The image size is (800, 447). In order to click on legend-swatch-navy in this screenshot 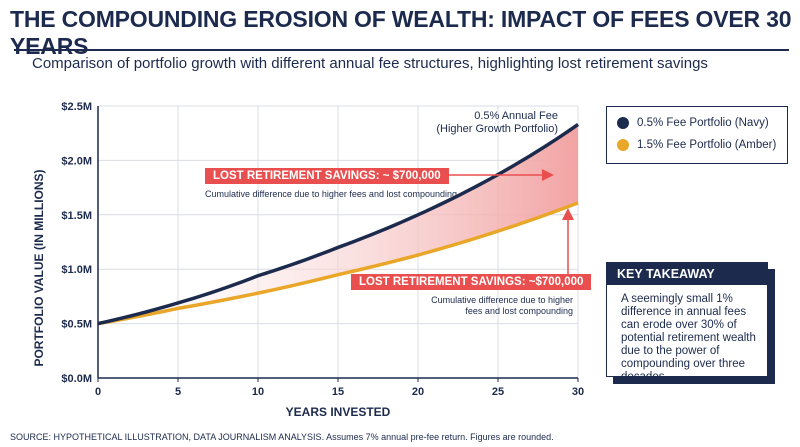, I will do `click(623, 123)`.